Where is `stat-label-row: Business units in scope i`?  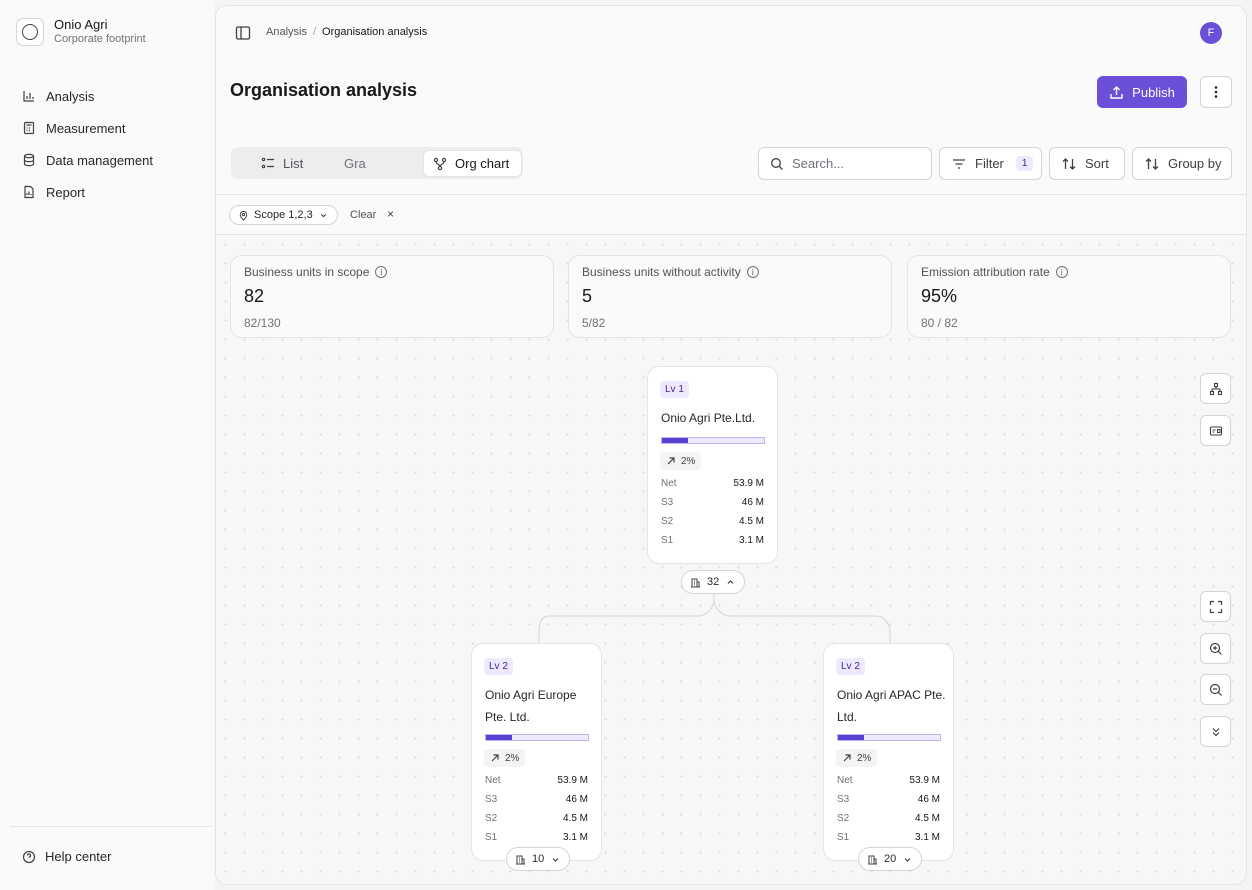 stat-label-row: Business units in scope i is located at coordinates (316, 272).